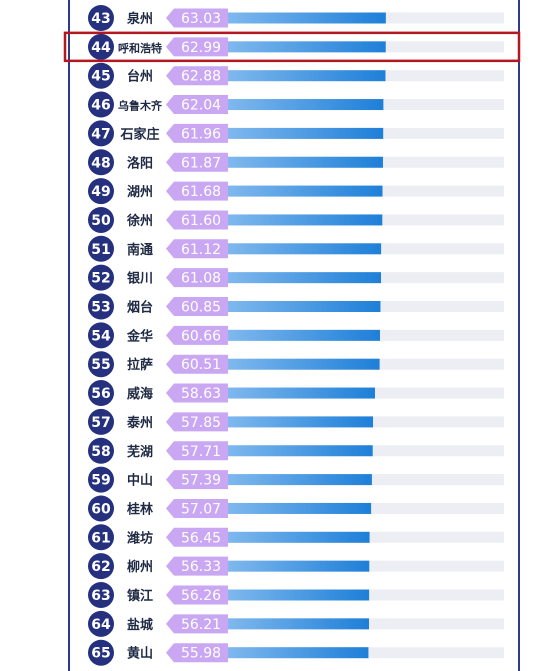 The width and height of the screenshot is (552, 671). Describe the element at coordinates (140, 250) in the screenshot. I see `city-name: 南通` at that location.